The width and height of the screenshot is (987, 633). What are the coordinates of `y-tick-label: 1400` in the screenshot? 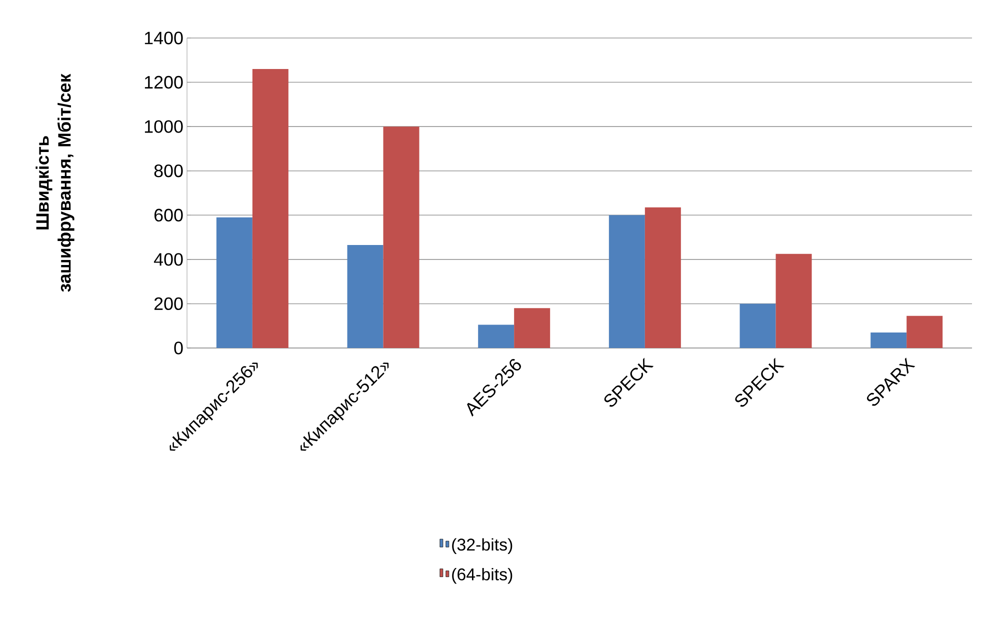 It's located at (163, 38).